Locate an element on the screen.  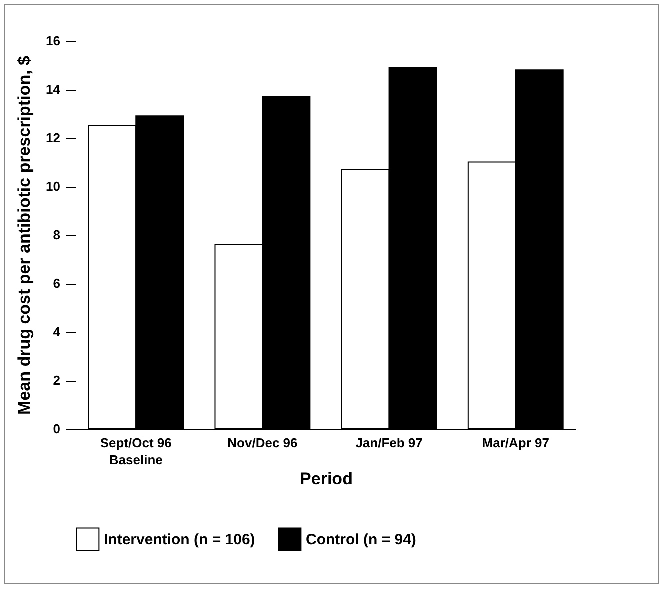
y-tick-label: 12 is located at coordinates (53, 138).